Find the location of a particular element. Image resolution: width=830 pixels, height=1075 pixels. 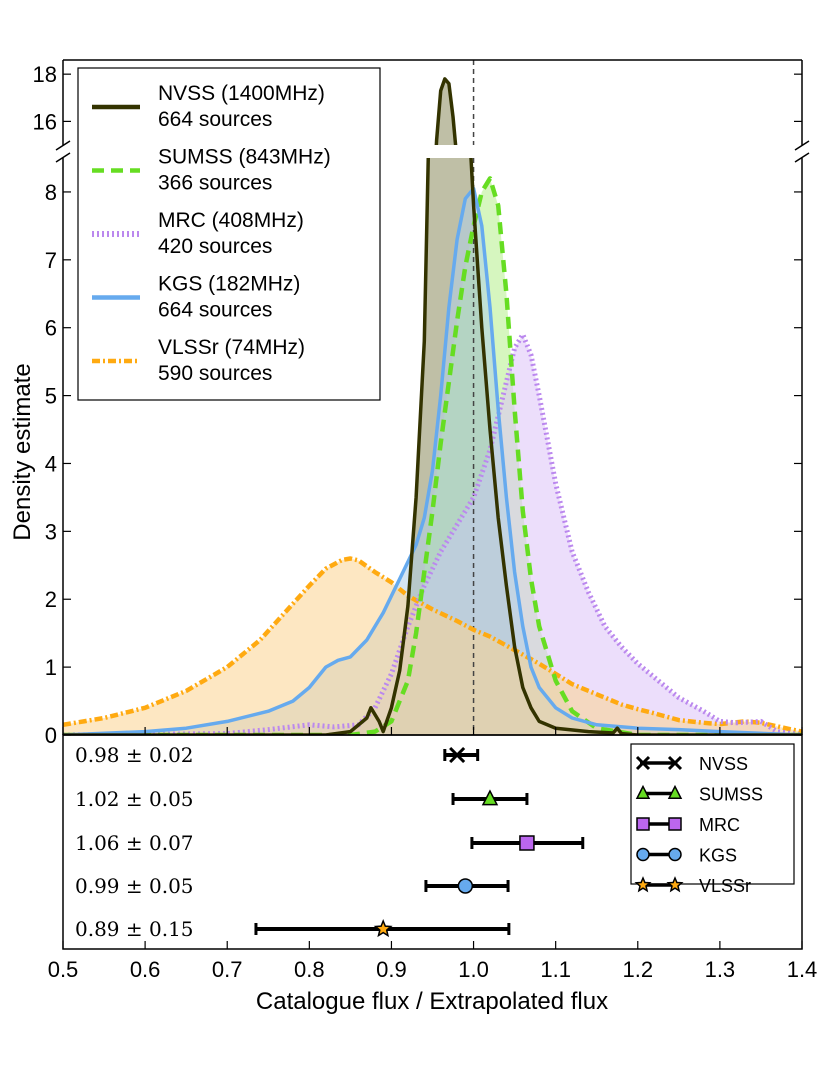

y-tick-label: 7 is located at coordinates (51, 260).